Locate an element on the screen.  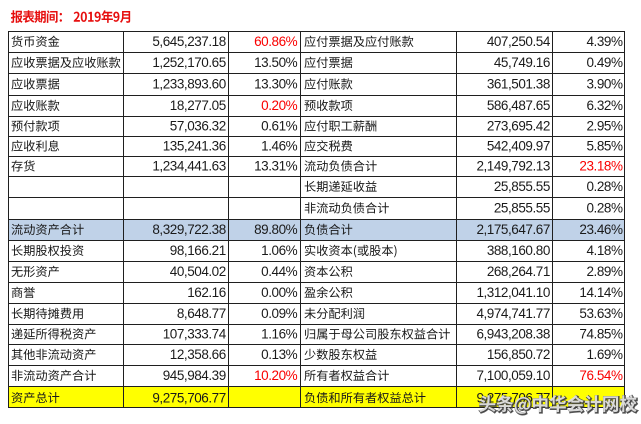
svg-text: 5.85% is located at coordinates (604, 146).